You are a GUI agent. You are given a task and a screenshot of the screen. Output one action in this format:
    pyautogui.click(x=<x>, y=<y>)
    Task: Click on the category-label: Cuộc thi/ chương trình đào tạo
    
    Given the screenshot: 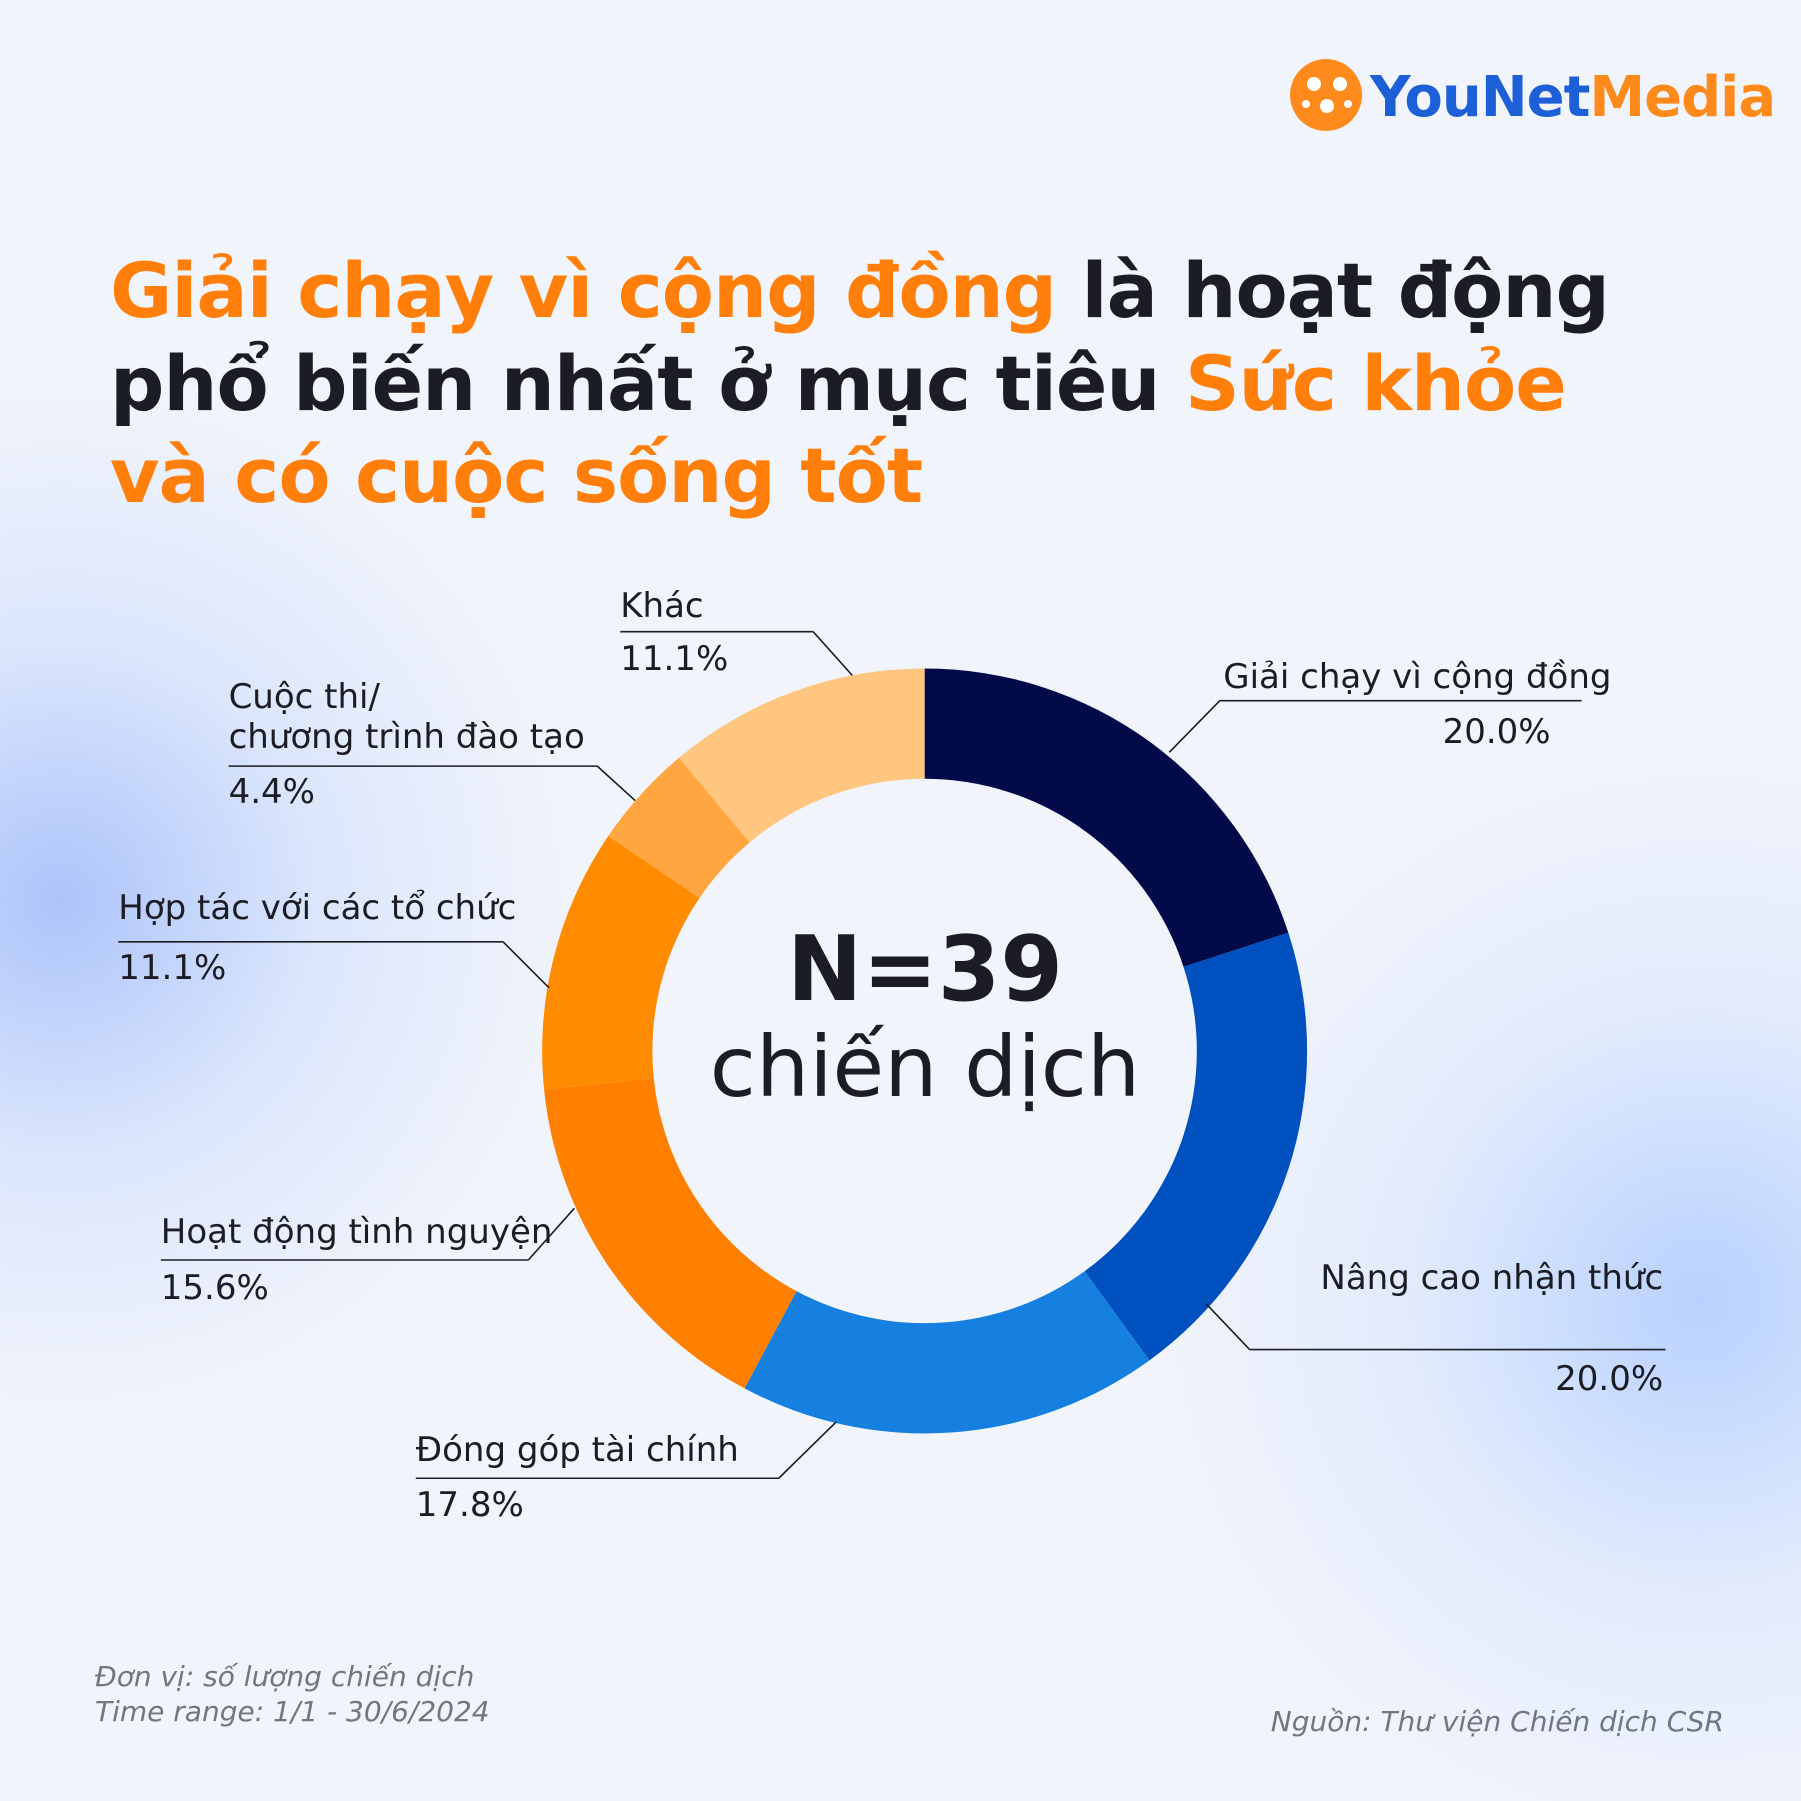 What is the action you would take?
    pyautogui.click(x=406, y=717)
    